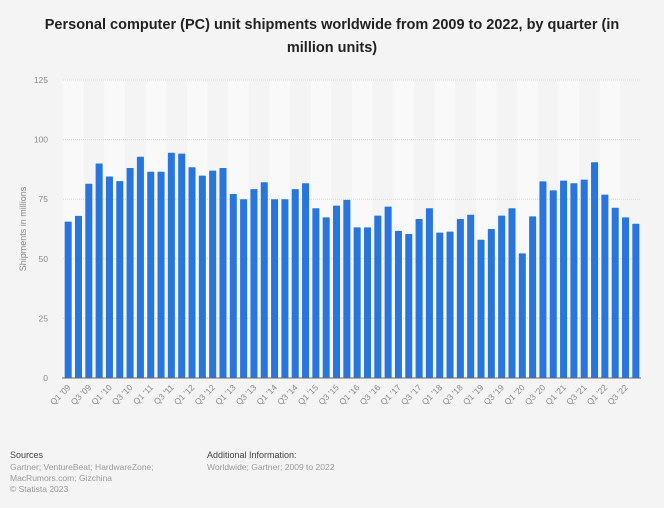 Image resolution: width=664 pixels, height=508 pixels. I want to click on bar: Q3 '22: 67.4, so click(626, 297).